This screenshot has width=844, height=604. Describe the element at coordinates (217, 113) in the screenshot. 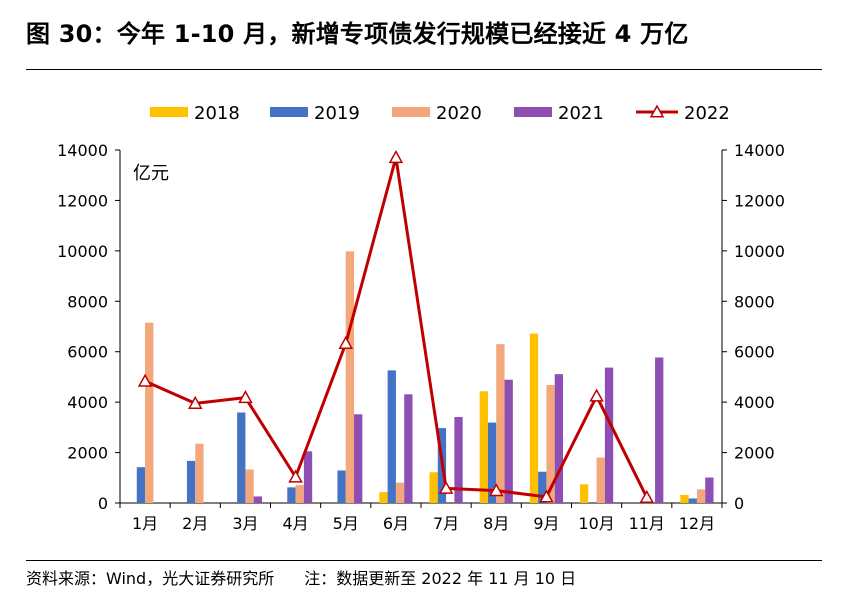

I see `legend-label-2018: 2018` at that location.